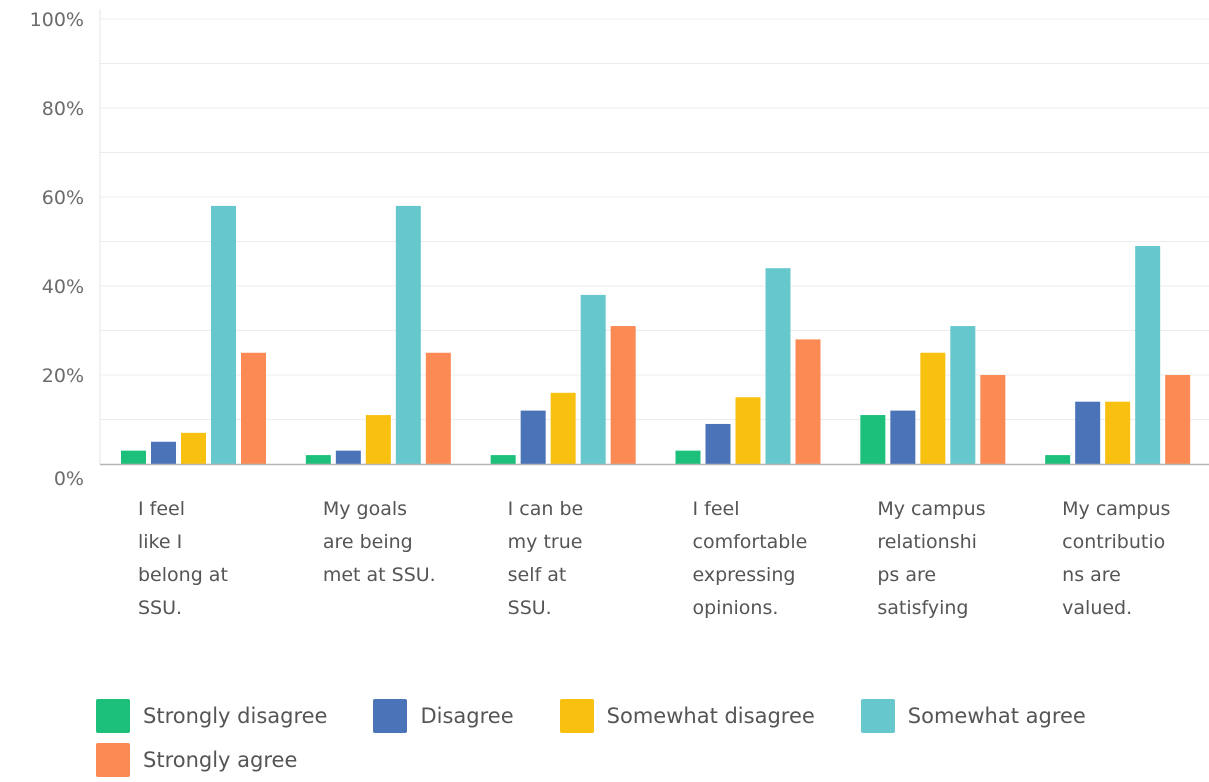 Image resolution: width=1209 pixels, height=782 pixels. Describe the element at coordinates (537, 575) in the screenshot. I see `category-label-line: self at` at that location.